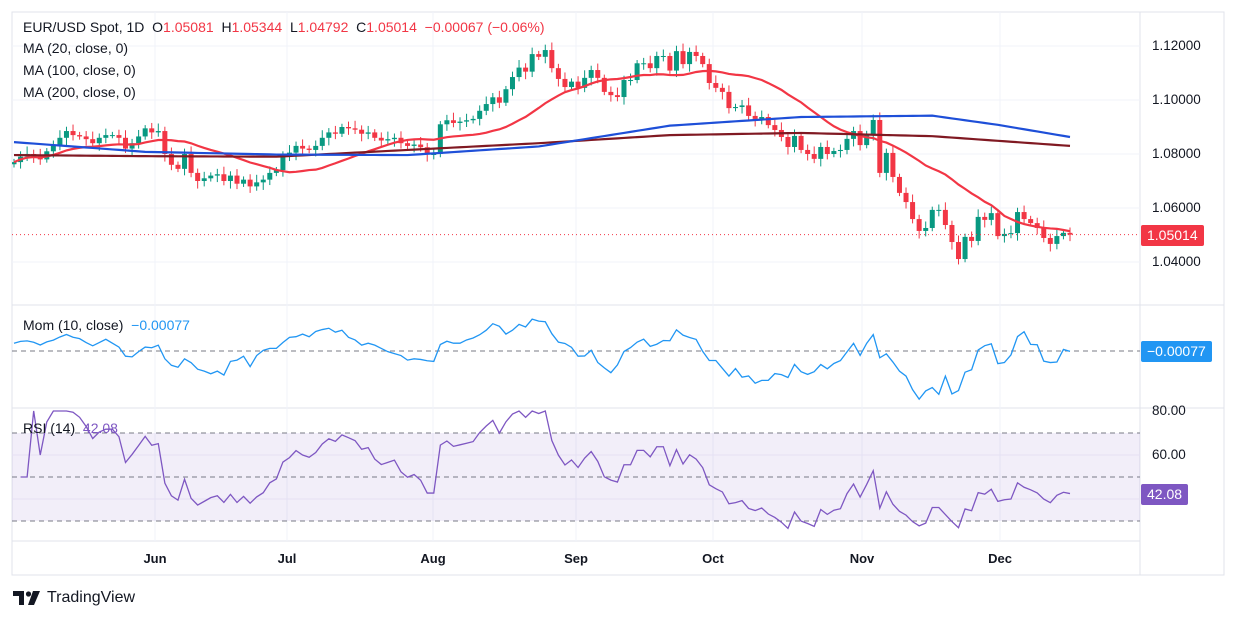 The width and height of the screenshot is (1237, 620). Describe the element at coordinates (106, 325) in the screenshot. I see `mom-legend: Mom (10, close) −0.00077` at that location.